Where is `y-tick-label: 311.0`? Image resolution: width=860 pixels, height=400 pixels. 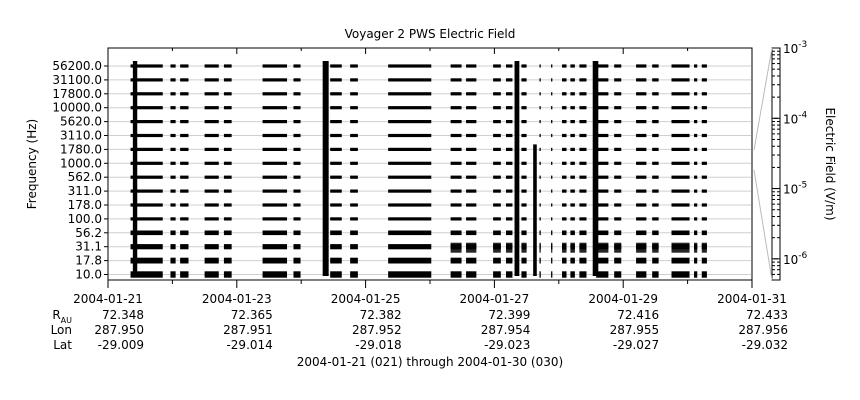
y-tick-label: 311.0 is located at coordinates (85, 191).